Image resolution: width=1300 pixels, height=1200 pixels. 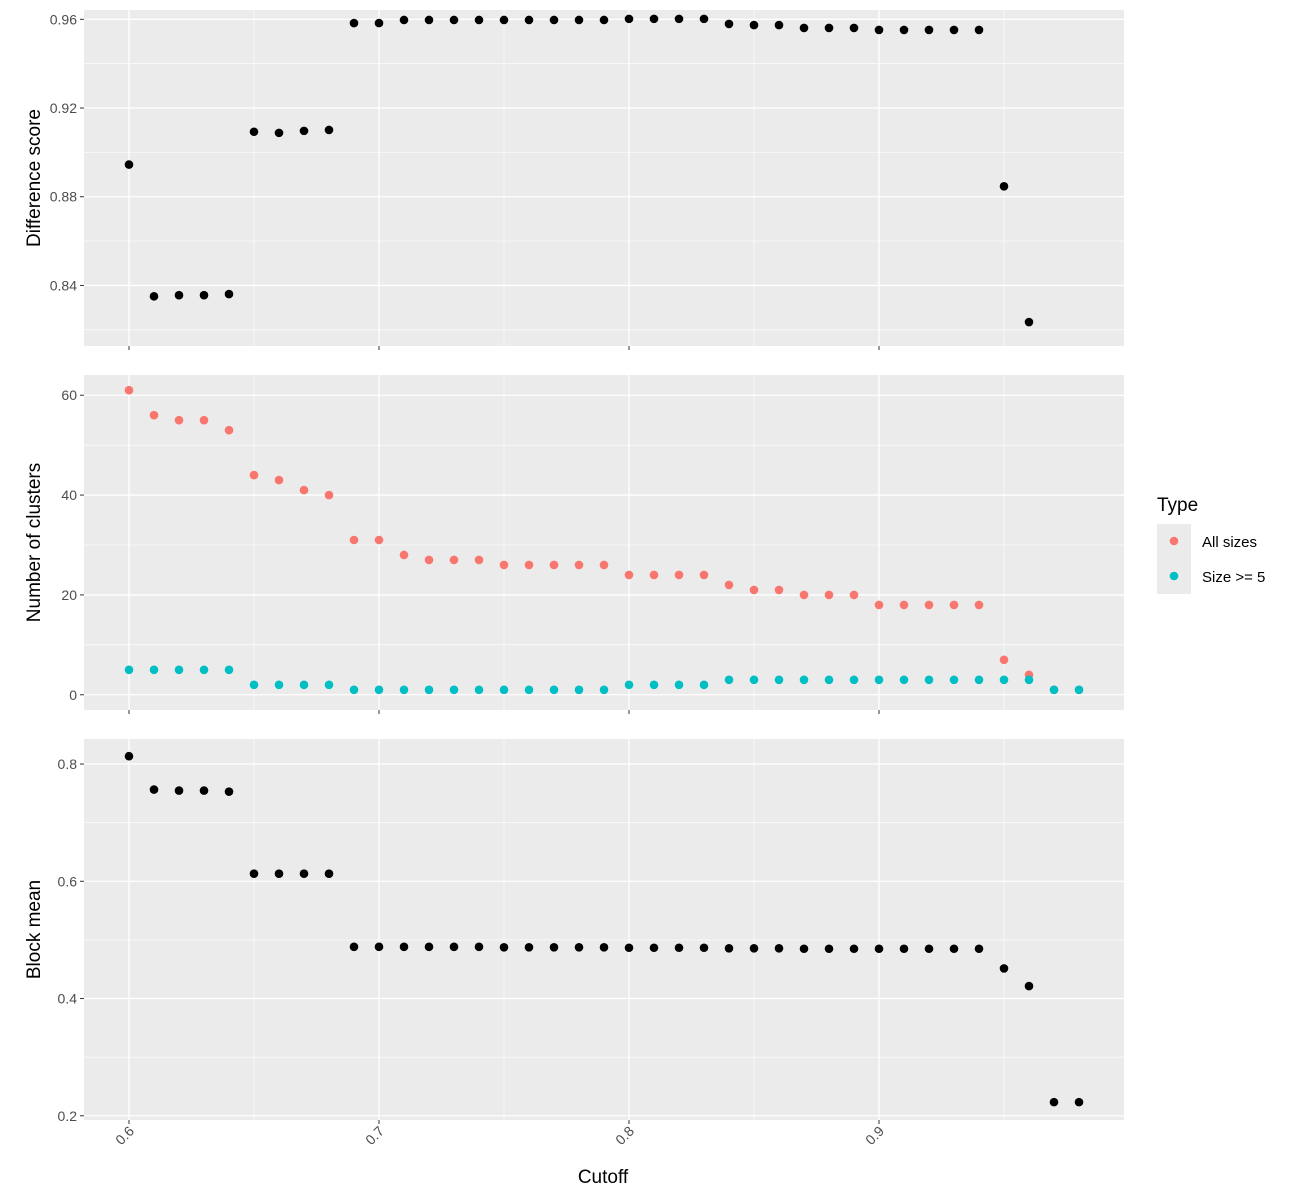 What do you see at coordinates (68, 1116) in the screenshot?
I see `y-tick-label: 0.2` at bounding box center [68, 1116].